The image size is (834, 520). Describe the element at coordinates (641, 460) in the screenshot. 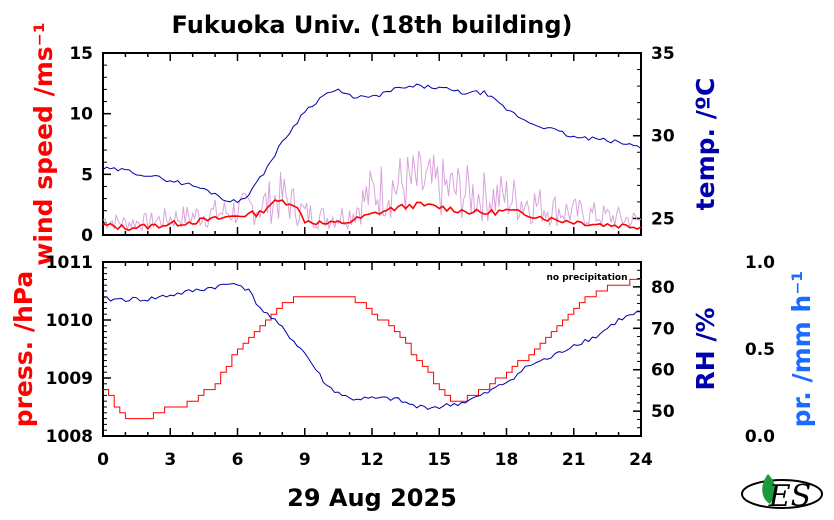

I see `x-tick-label: 24` at that location.